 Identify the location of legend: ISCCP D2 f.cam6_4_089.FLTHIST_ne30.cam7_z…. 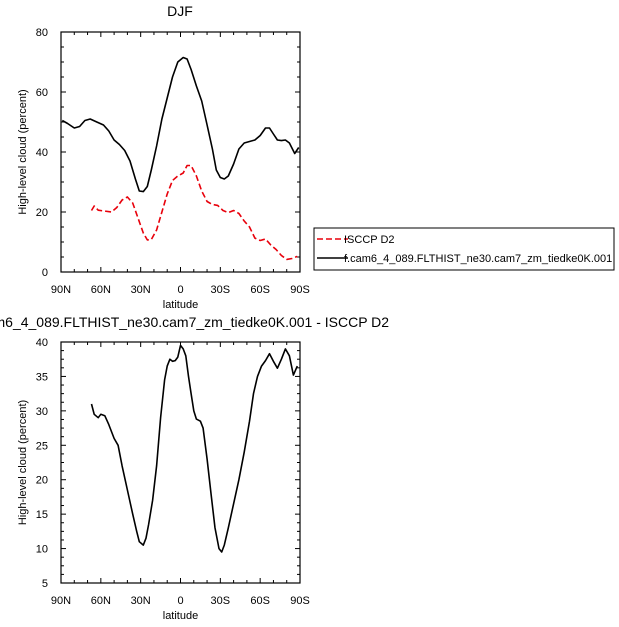
(464, 249).